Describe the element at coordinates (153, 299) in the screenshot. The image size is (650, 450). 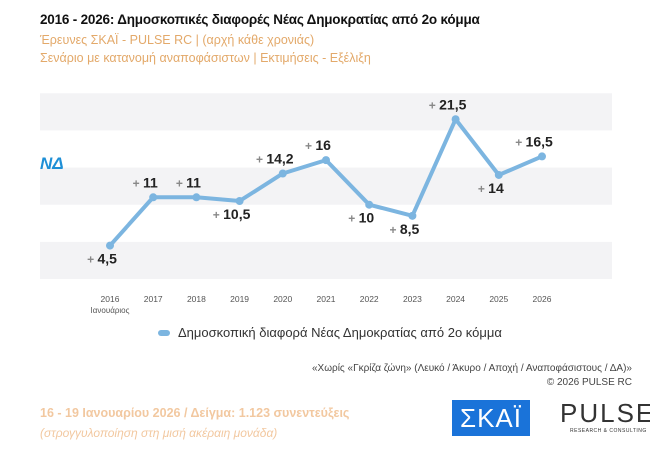
I see `x-tick-label: 2017` at that location.